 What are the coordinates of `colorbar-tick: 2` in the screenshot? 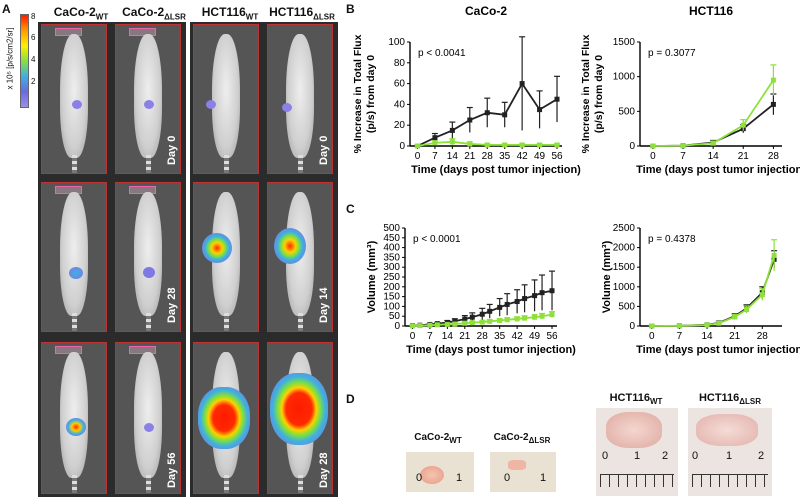 It's located at (33, 81).